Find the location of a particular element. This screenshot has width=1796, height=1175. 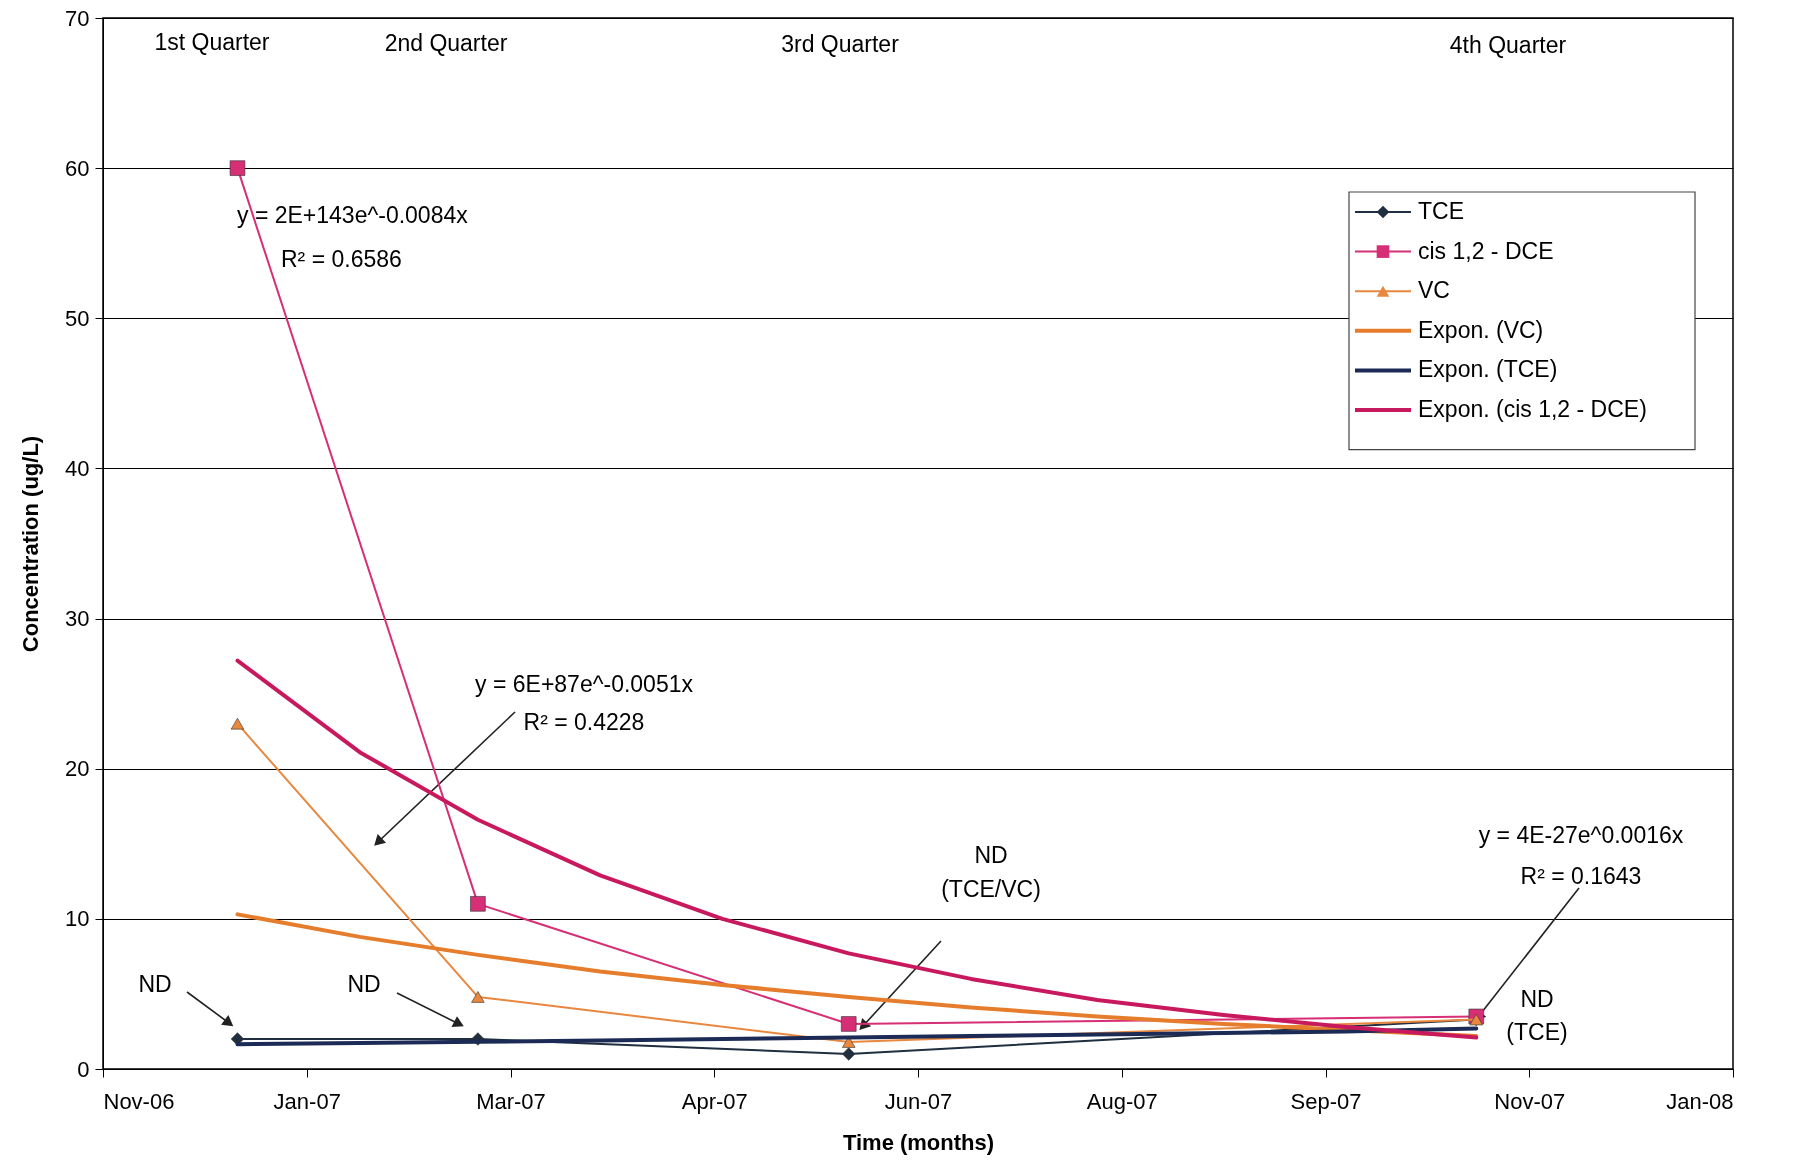

legend-label: cis 1,2 - DCE is located at coordinates (1486, 250).